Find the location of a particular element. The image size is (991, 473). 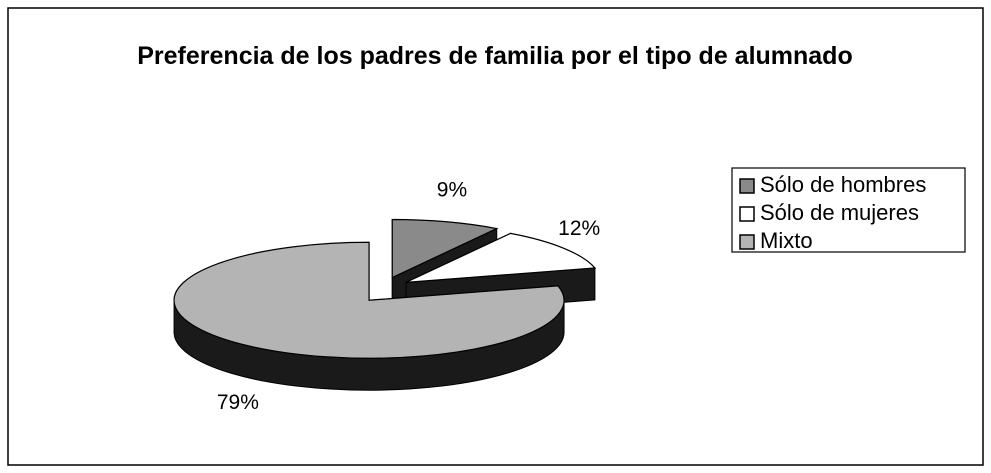

legend-label: Sólo de hombres is located at coordinates (843, 184).